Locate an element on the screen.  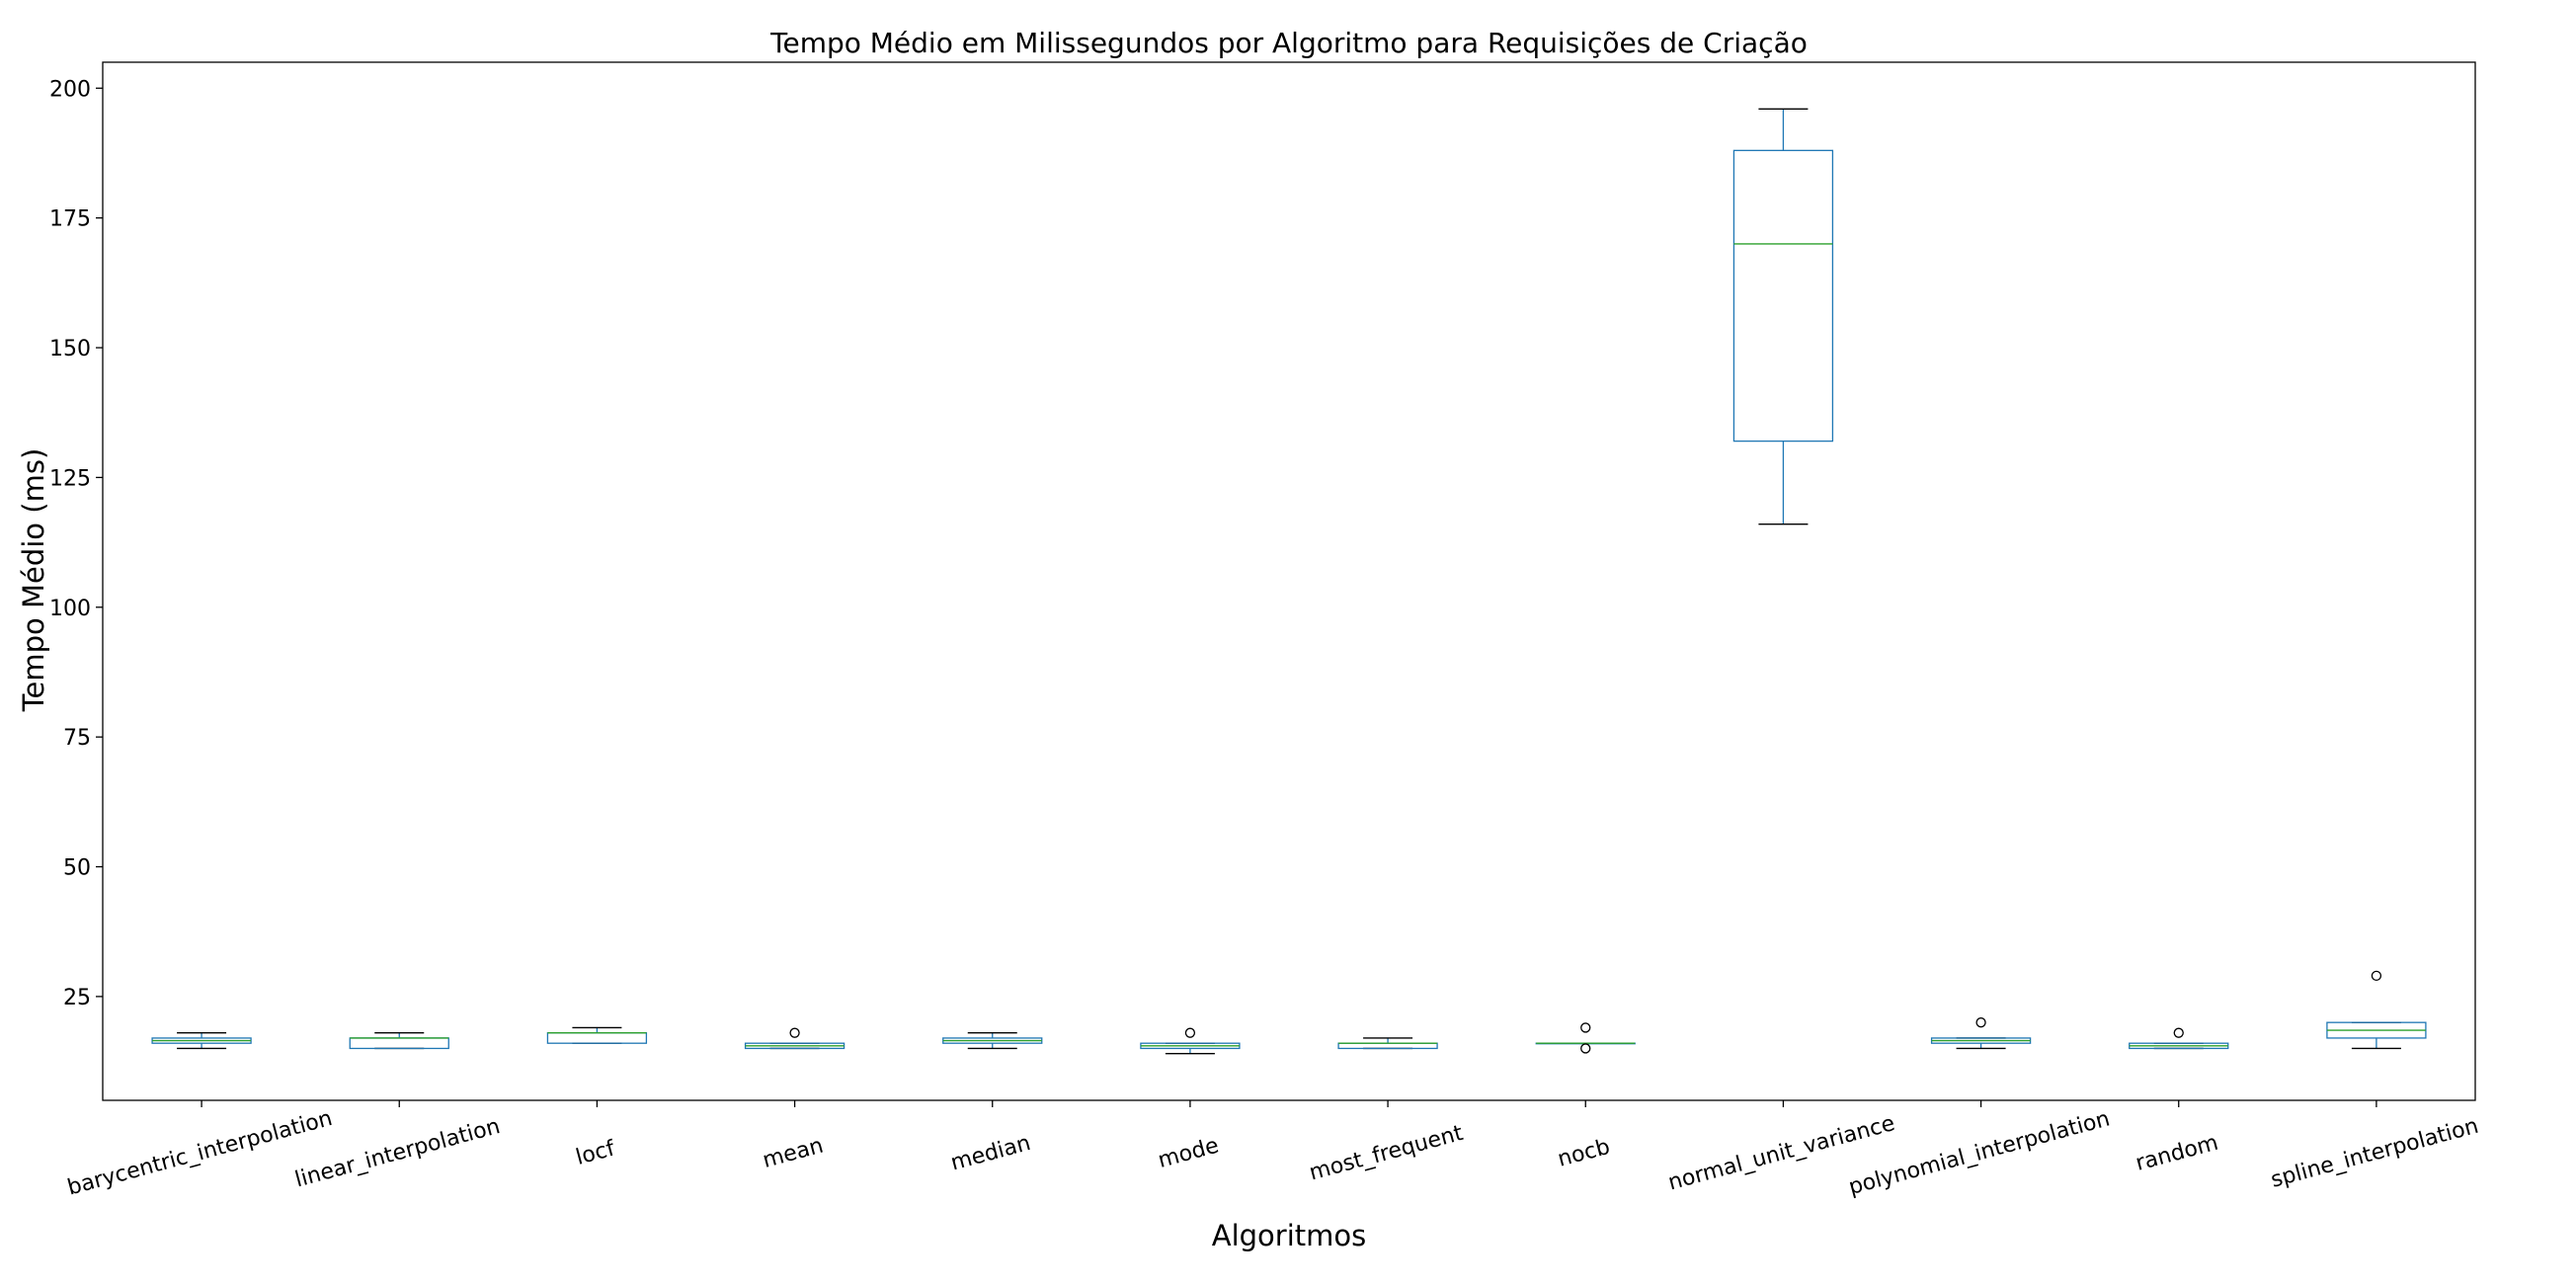
y-axis-label: Tempo Médio (ms) is located at coordinates (33, 580).